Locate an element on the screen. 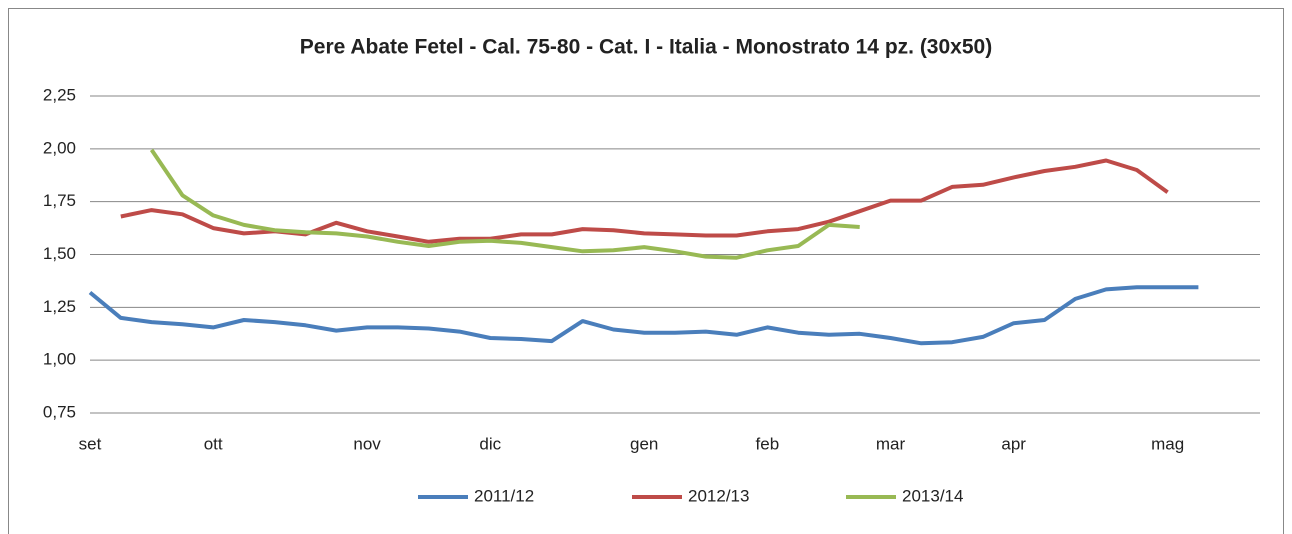 The width and height of the screenshot is (1292, 534). x-tick-label: mar is located at coordinates (891, 443).